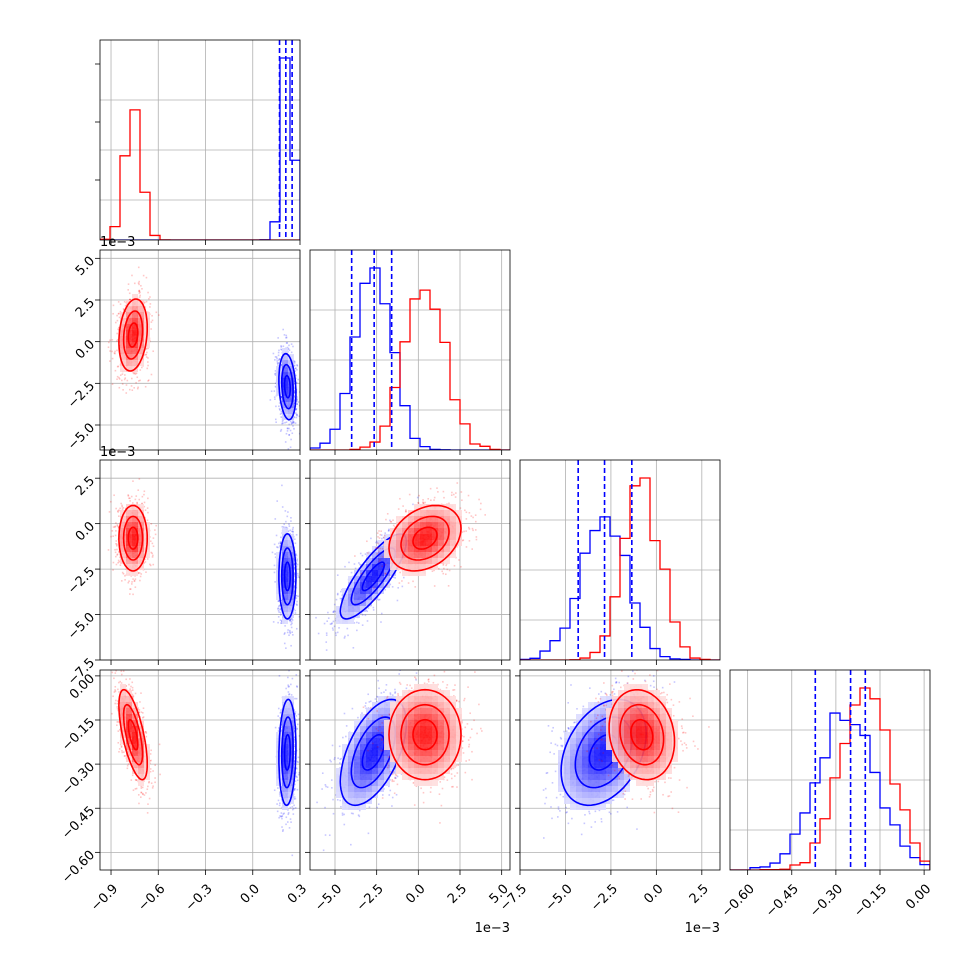 The image size is (970, 970). What do you see at coordinates (373, 576) in the screenshot?
I see `contour` at bounding box center [373, 576].